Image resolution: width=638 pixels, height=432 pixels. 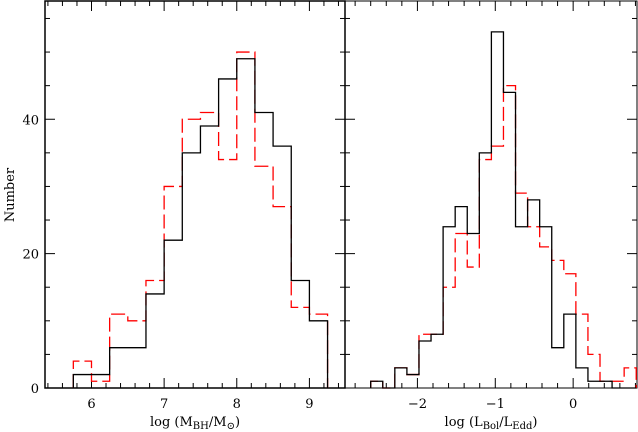 What do you see at coordinates (164, 404) in the screenshot?
I see `x-tick-label: 7` at bounding box center [164, 404].